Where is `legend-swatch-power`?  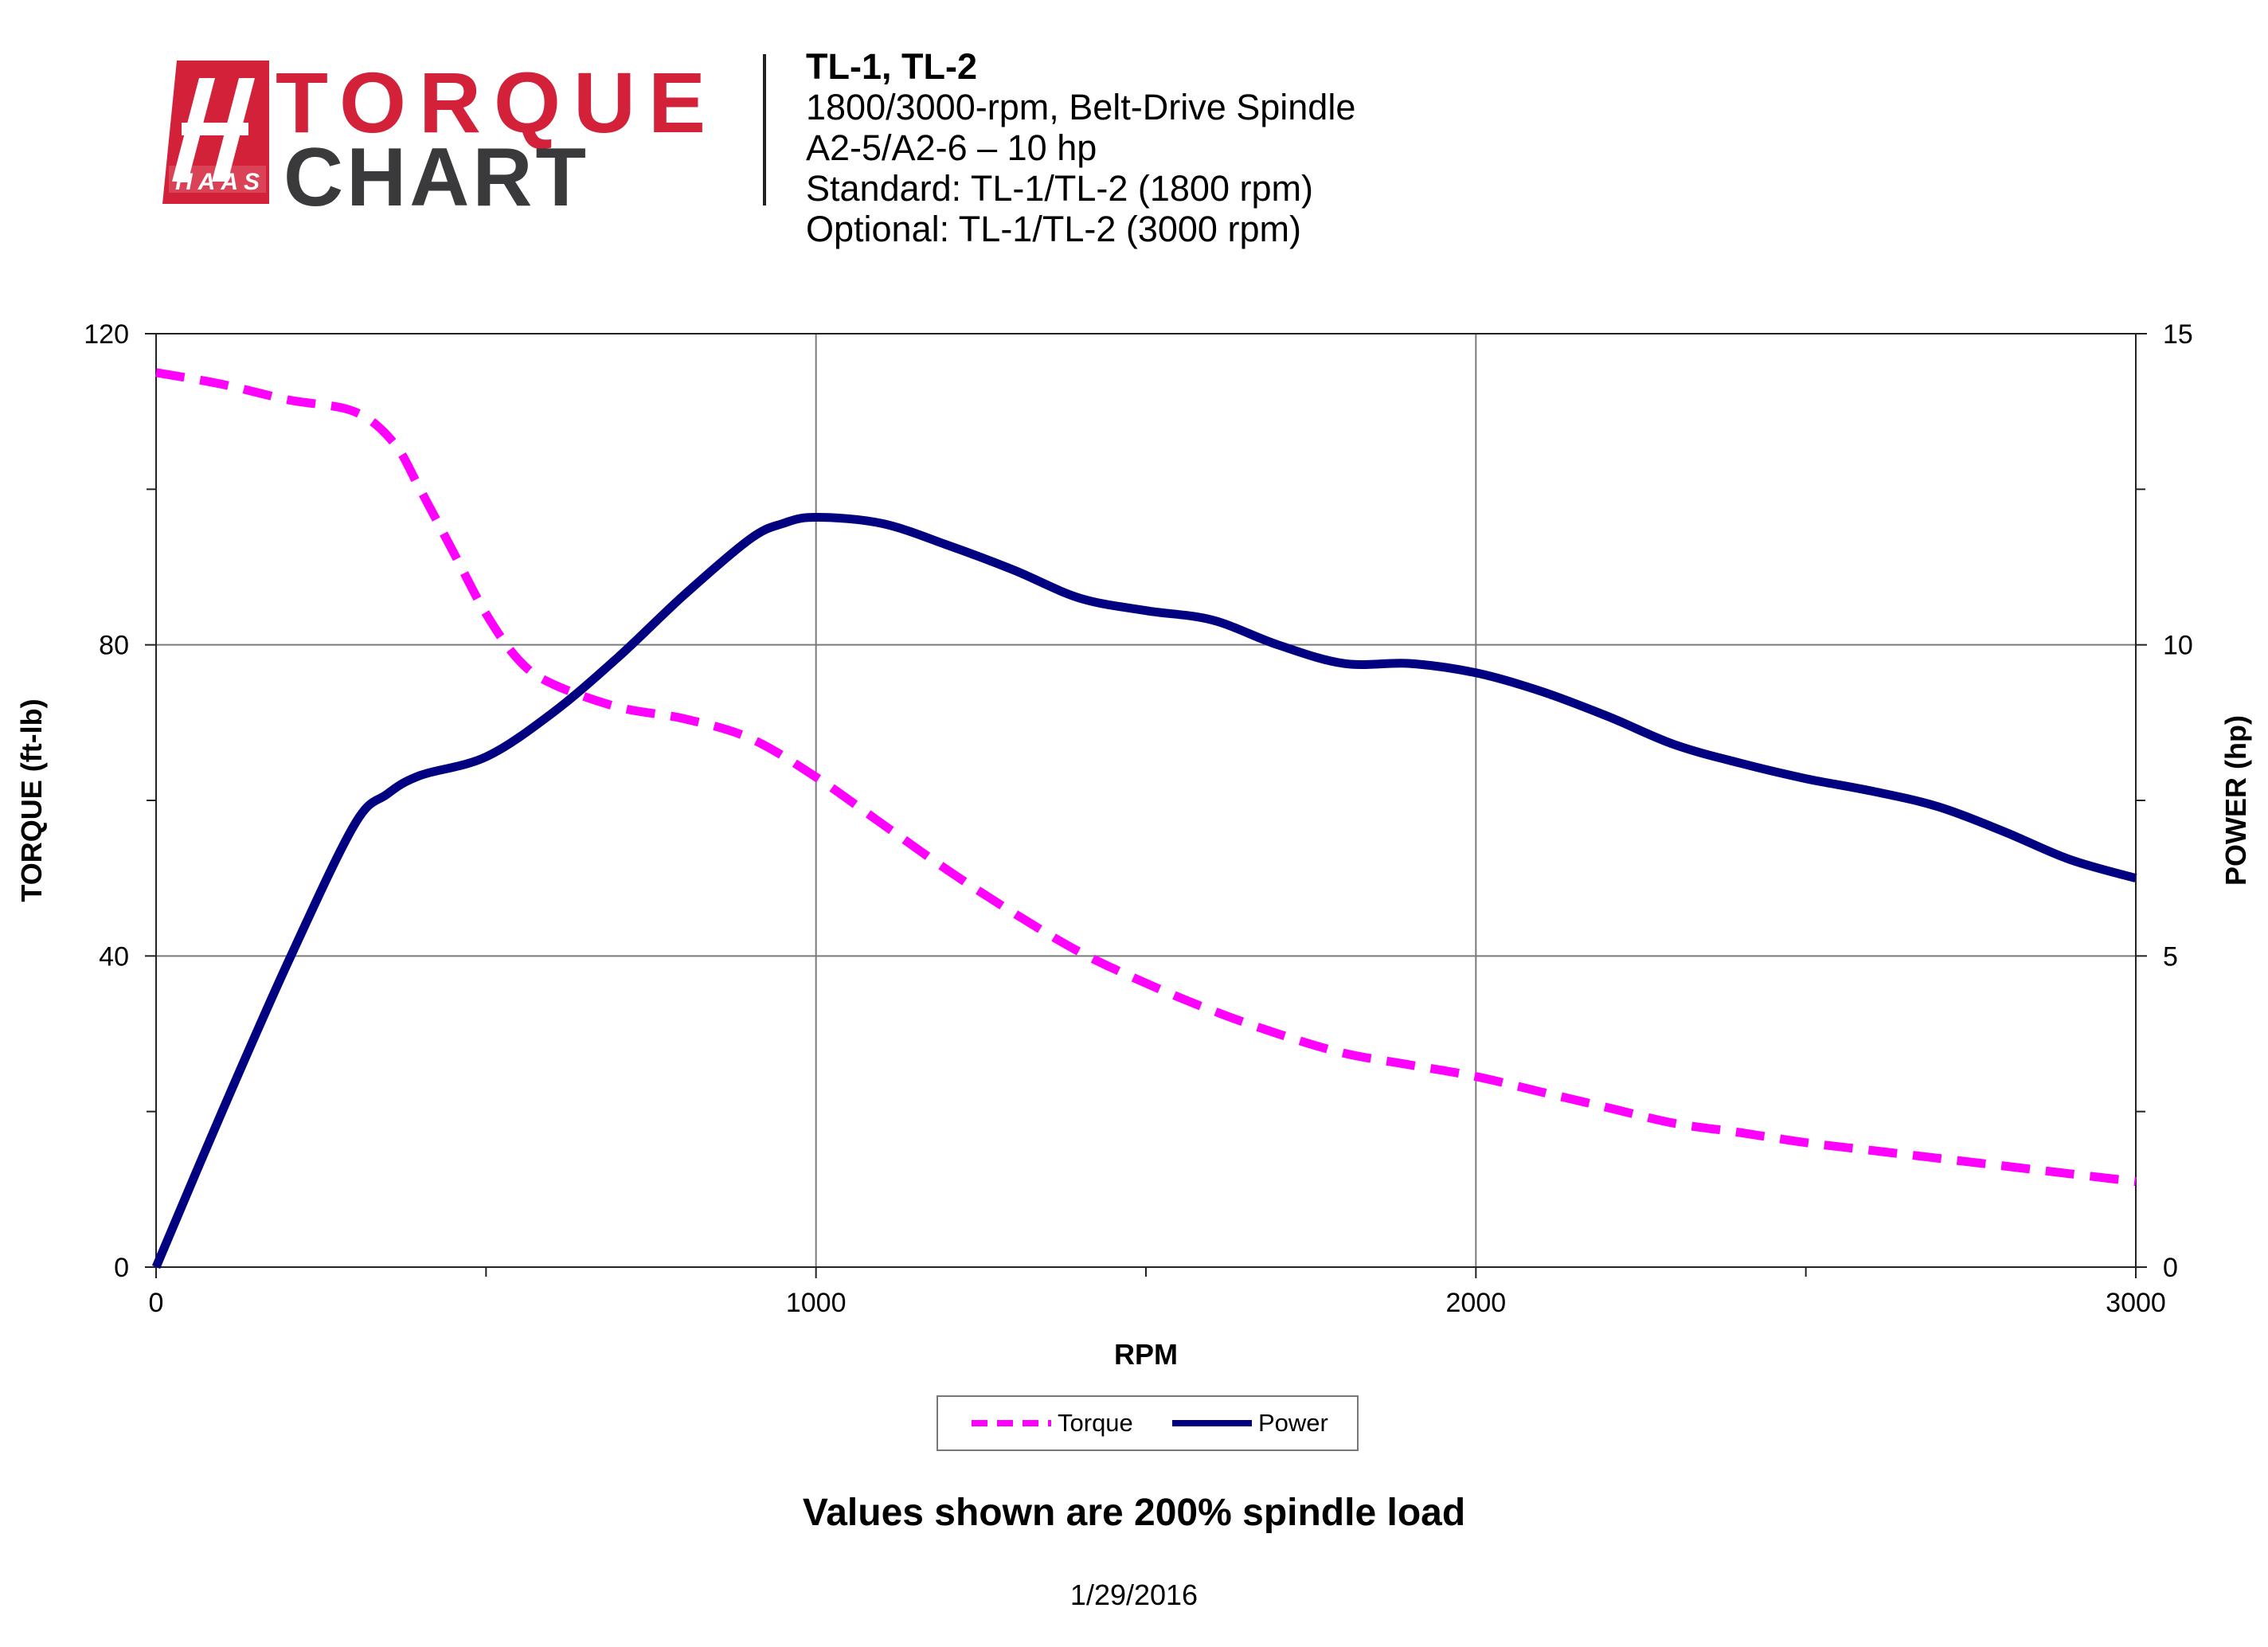
legend-swatch-power is located at coordinates (1212, 1423).